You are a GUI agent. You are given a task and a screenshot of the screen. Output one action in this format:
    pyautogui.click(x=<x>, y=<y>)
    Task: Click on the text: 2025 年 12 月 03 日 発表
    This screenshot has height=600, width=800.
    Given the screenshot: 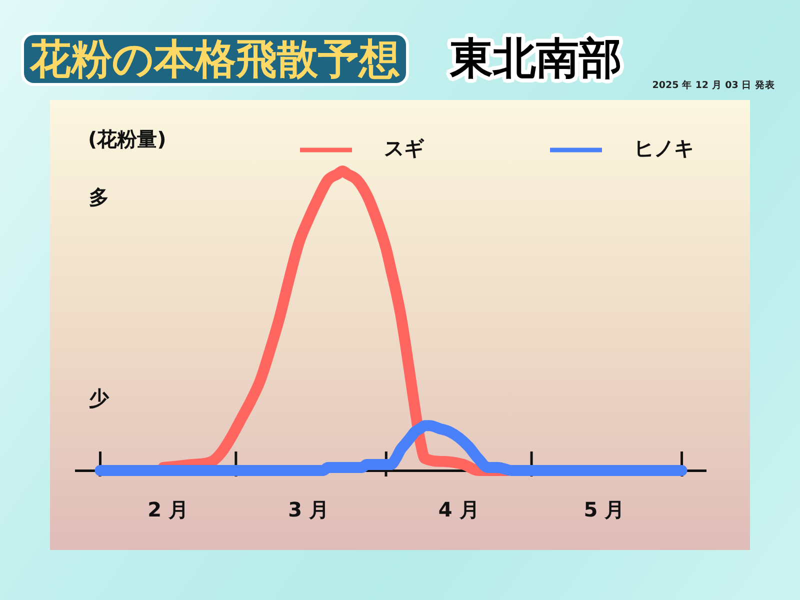 What is the action you would take?
    pyautogui.click(x=713, y=86)
    